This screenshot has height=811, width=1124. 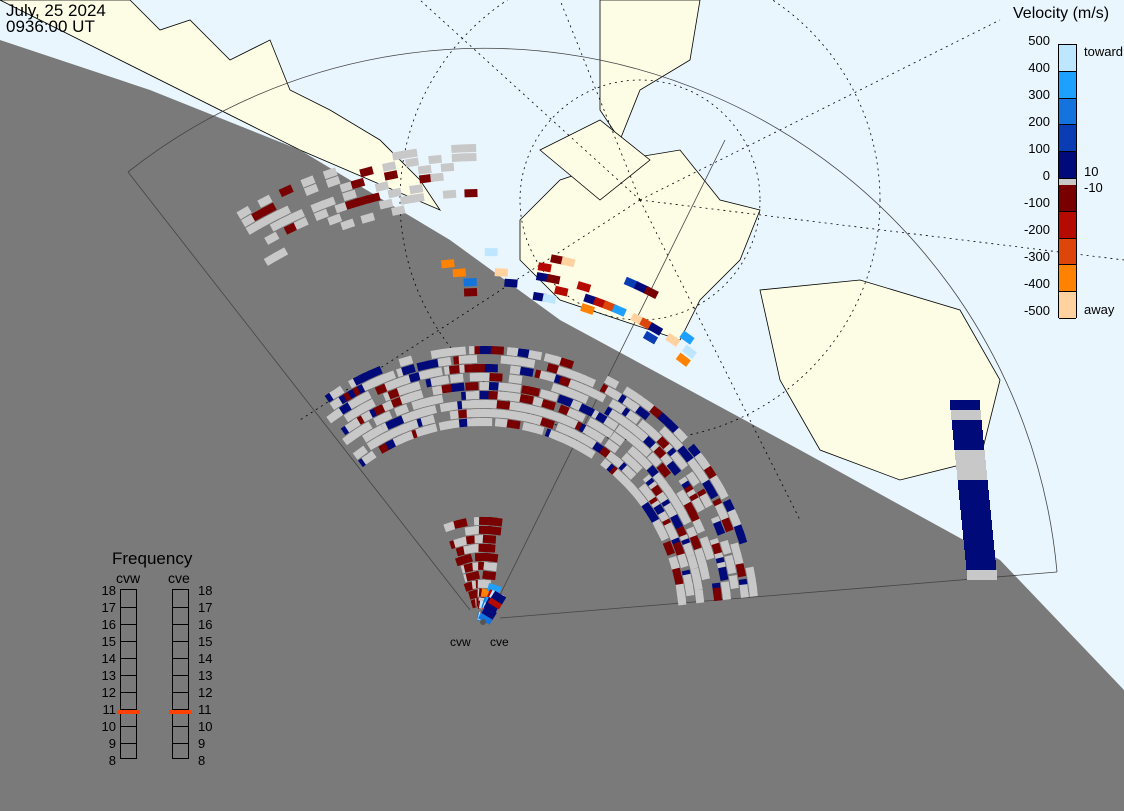 I want to click on velocity-tick: -400, so click(x=1036, y=283).